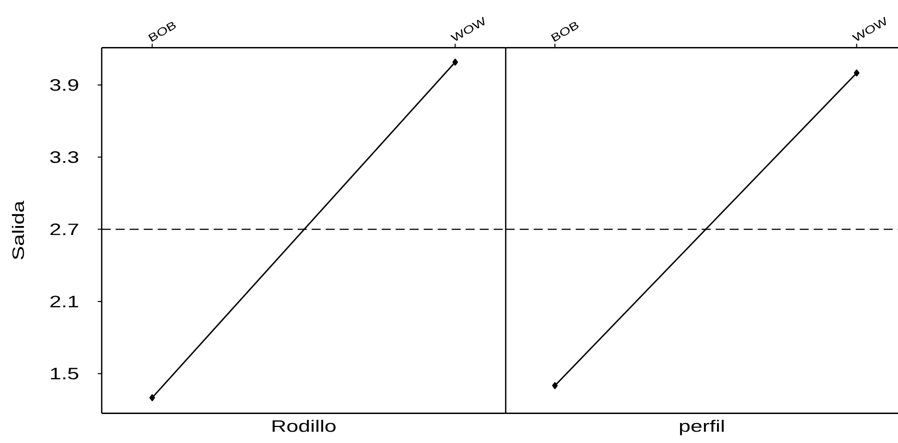  Describe the element at coordinates (702, 428) in the screenshot. I see `x-axis-title: perfil` at that location.